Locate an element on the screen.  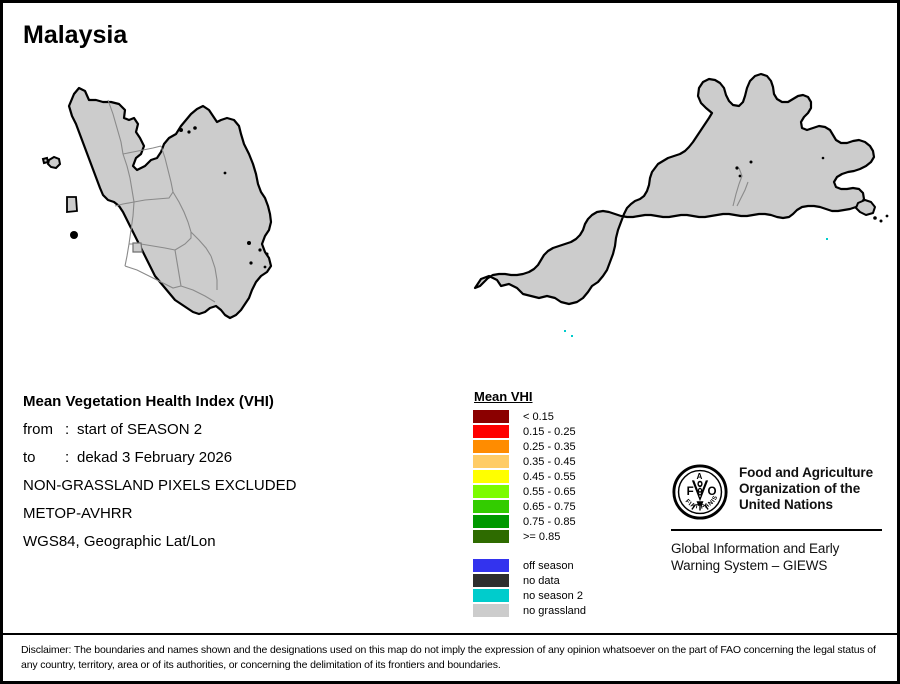
legend-label: 0.15 - 0.25 is located at coordinates (549, 431).